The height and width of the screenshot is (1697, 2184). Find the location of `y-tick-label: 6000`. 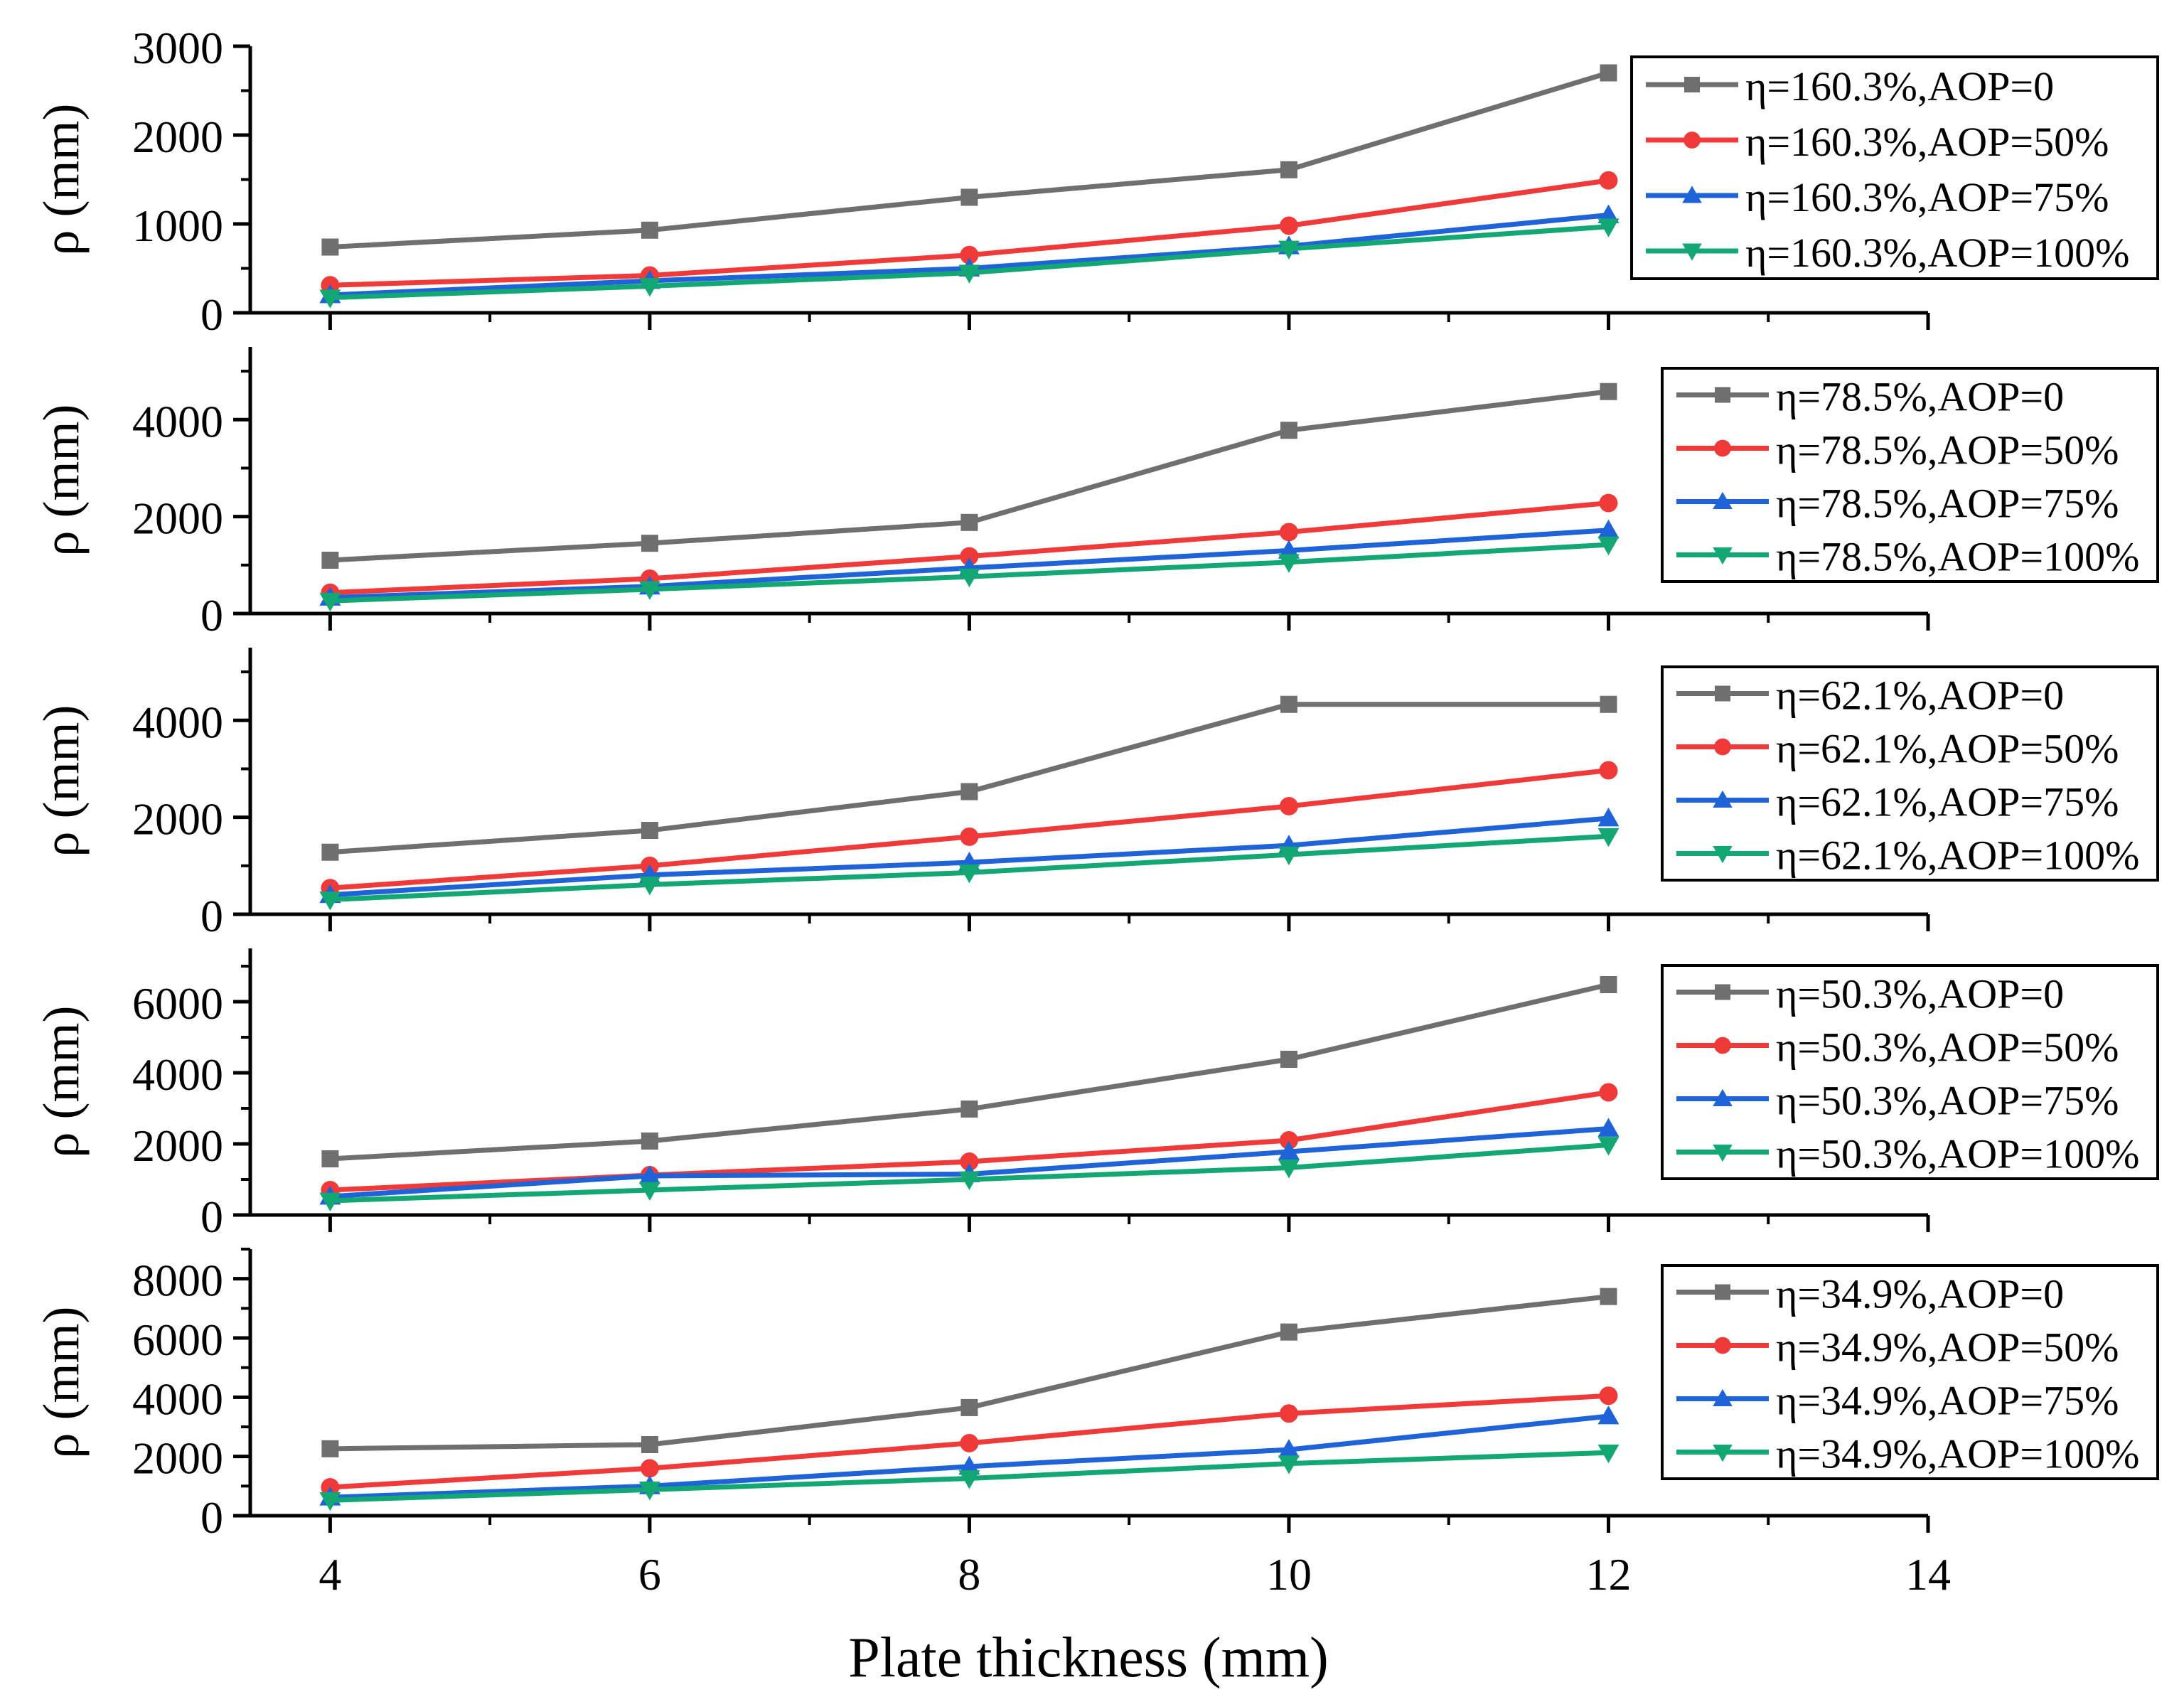

y-tick-label: 6000 is located at coordinates (178, 1340).